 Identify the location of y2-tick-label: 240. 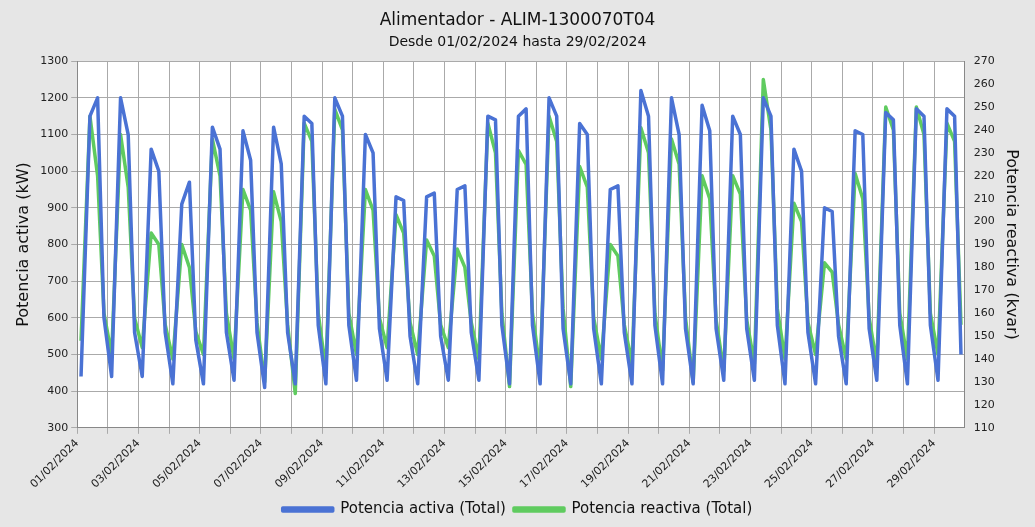
(984, 129).